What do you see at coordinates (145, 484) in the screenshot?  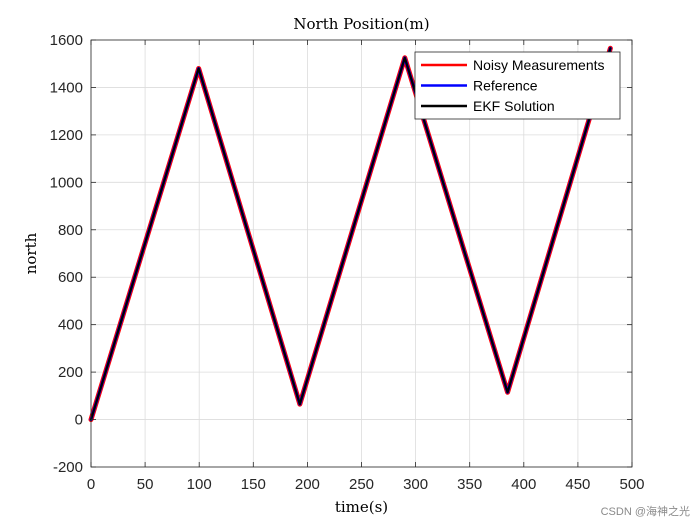 I see `x-tick-label: 50` at bounding box center [145, 484].